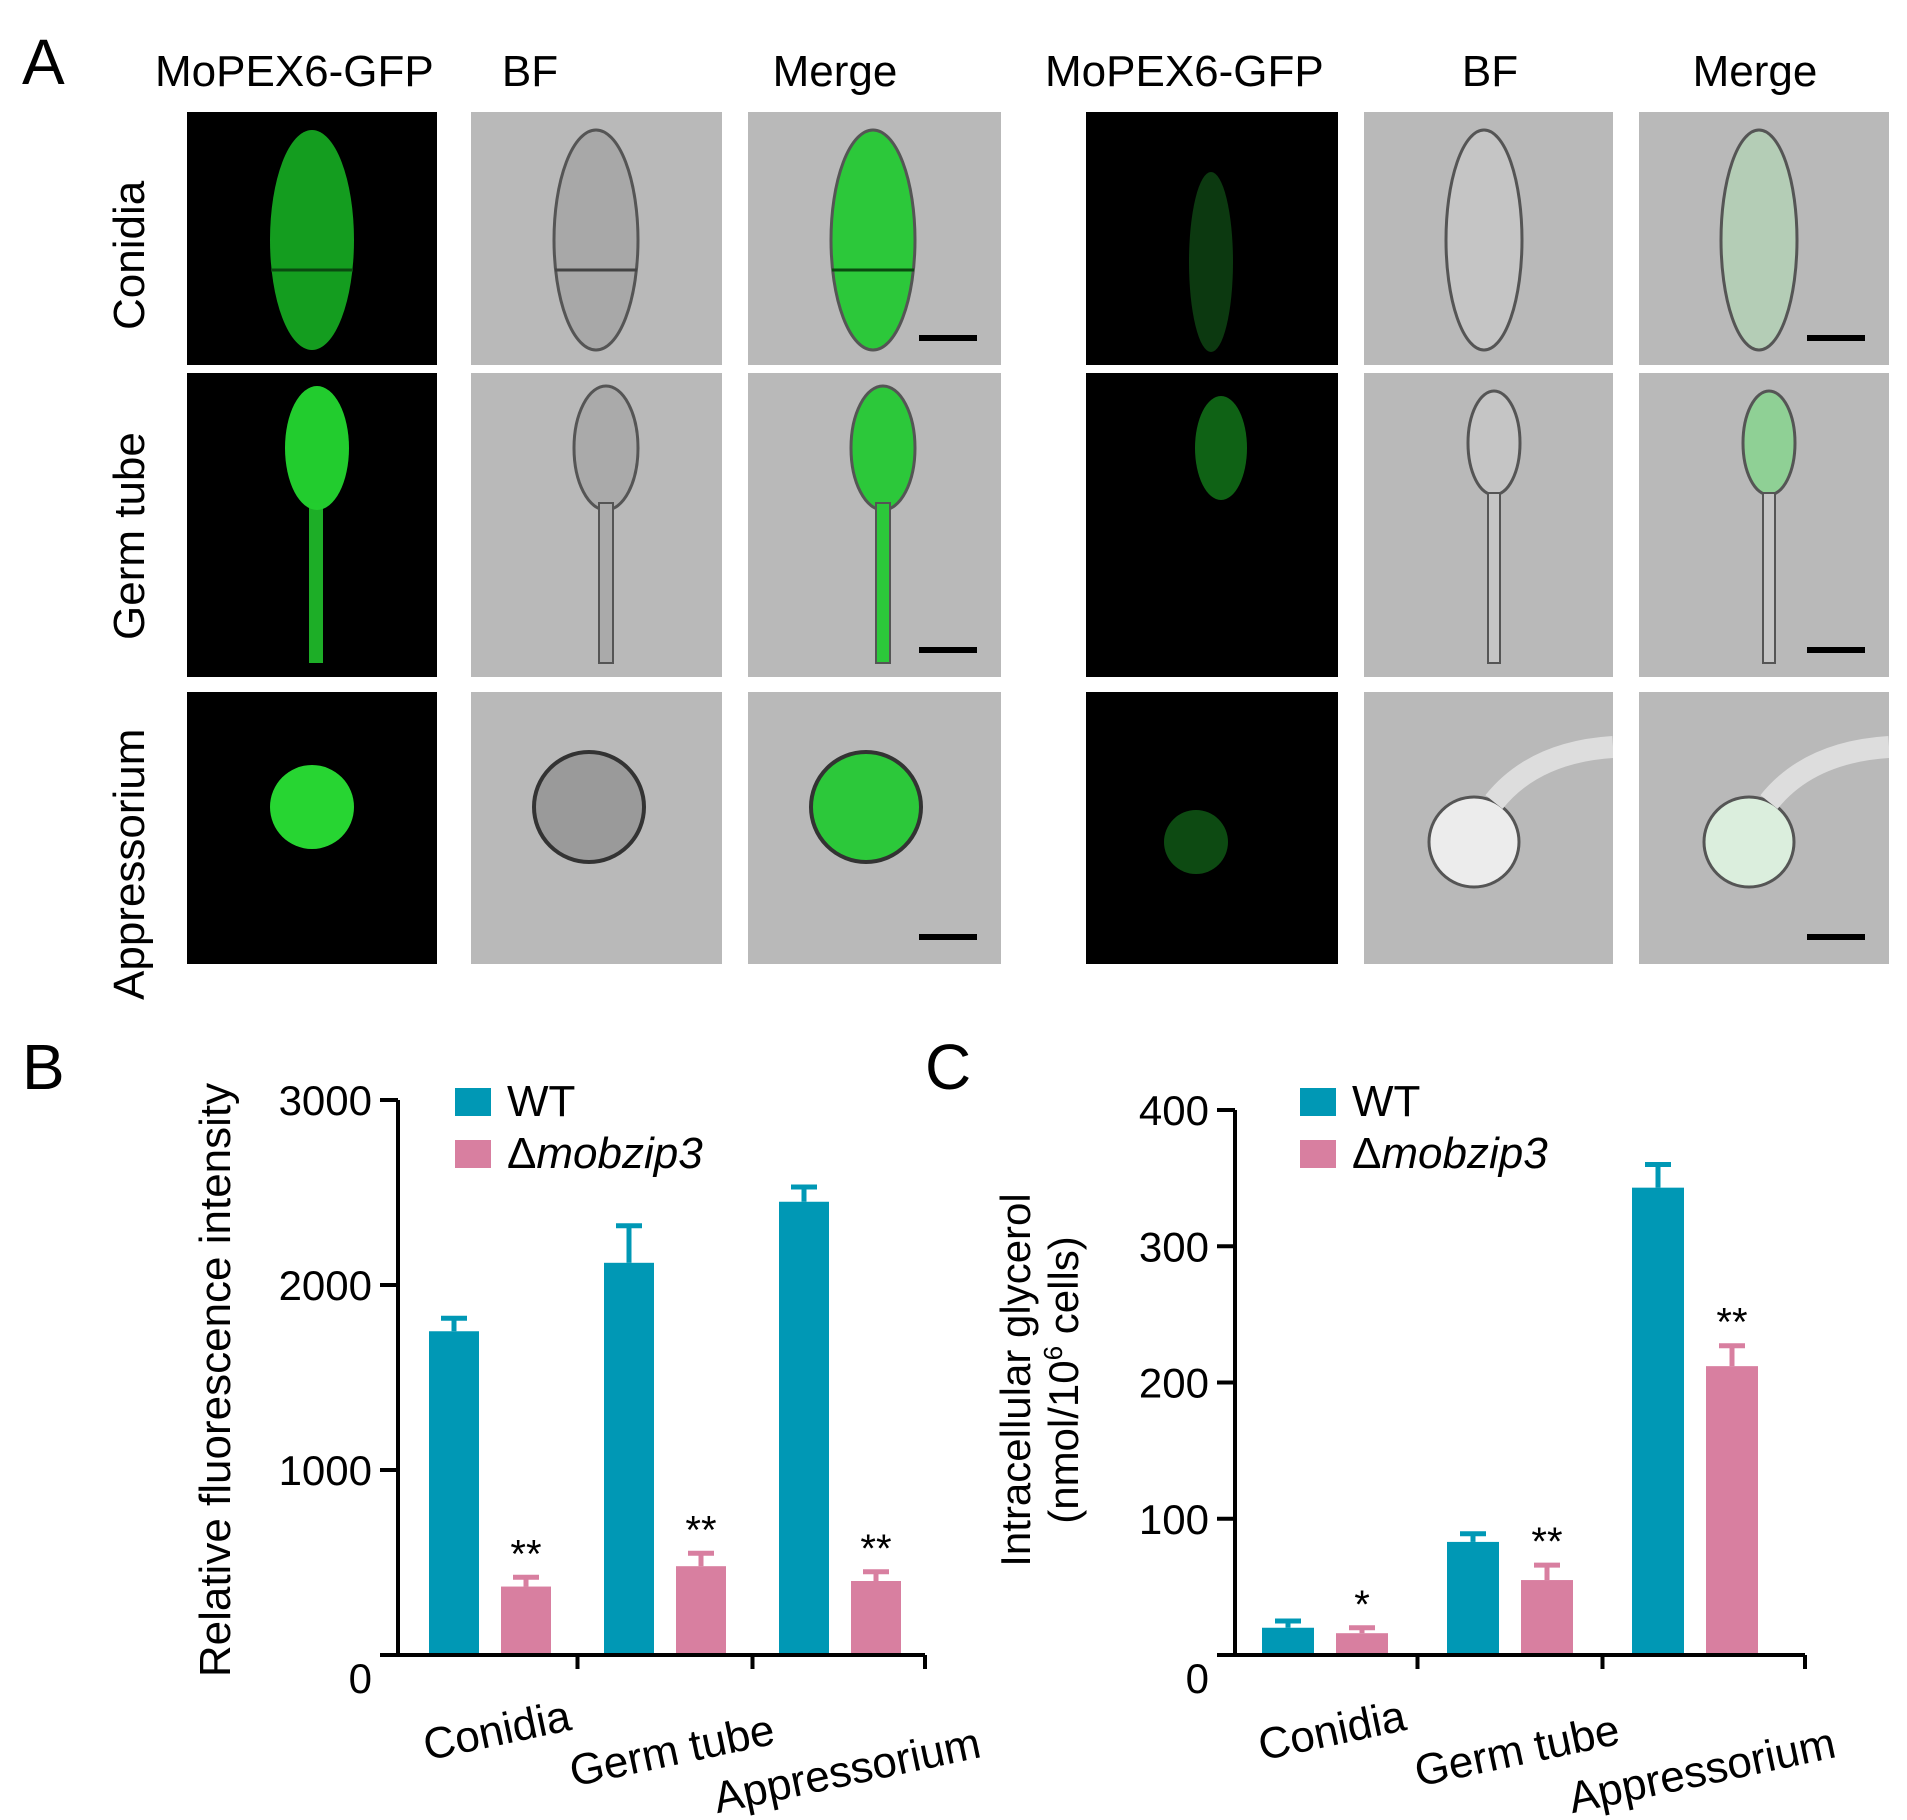 This screenshot has height=1820, width=1907. I want to click on significance-label: *, so click(1362, 1605).